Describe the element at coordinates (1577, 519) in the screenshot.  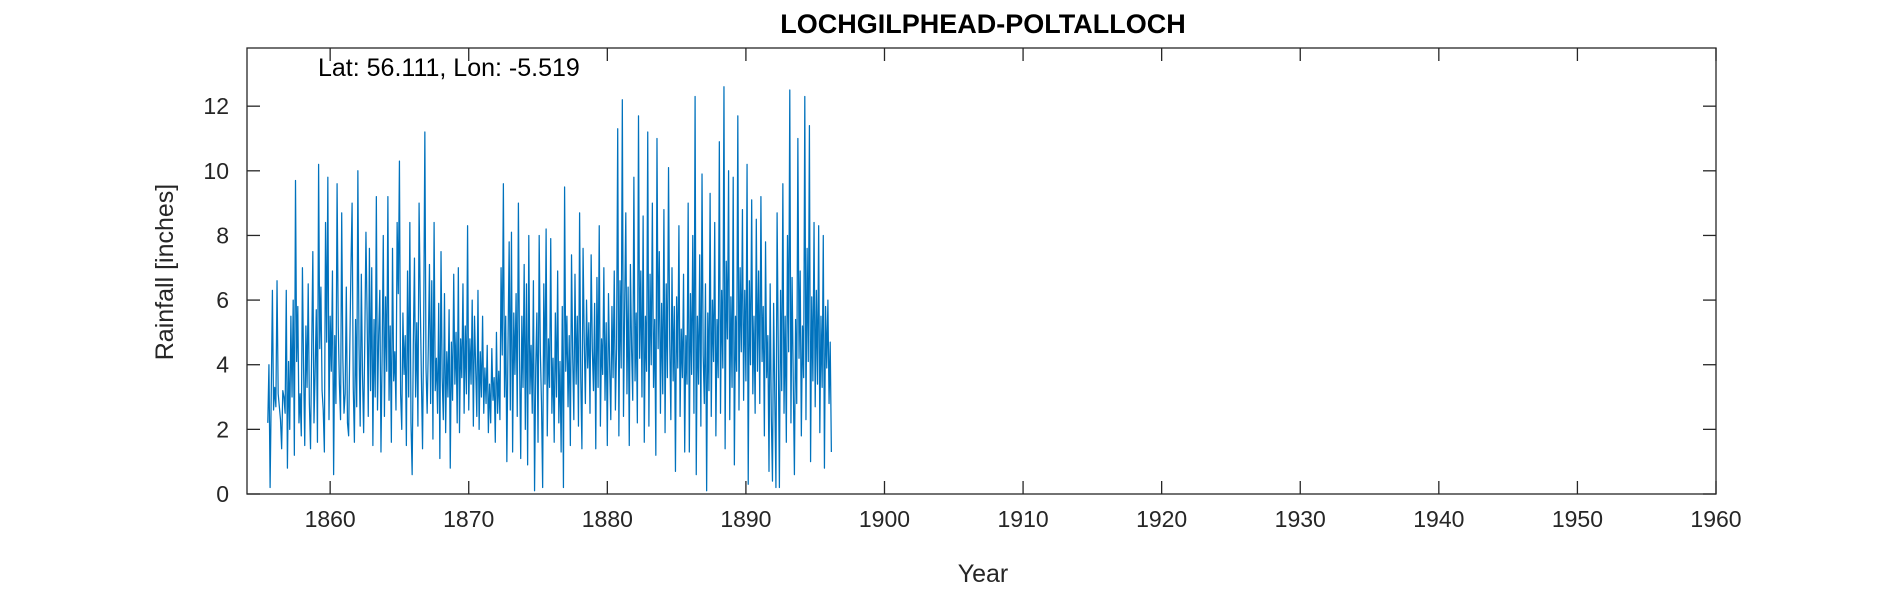
I see `x-tick-label: 1950` at that location.